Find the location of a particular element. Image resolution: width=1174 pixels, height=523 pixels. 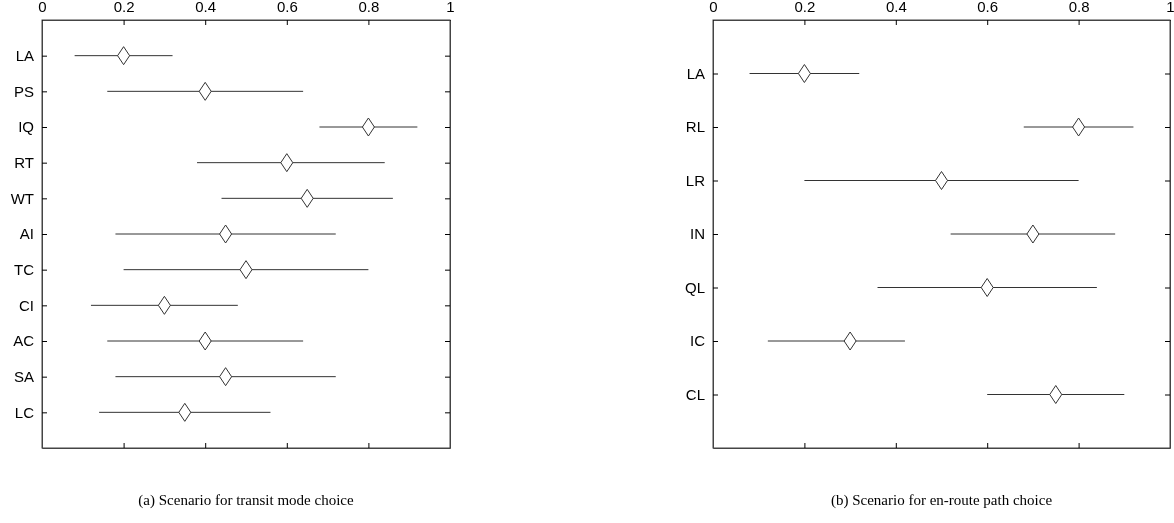

y-tick-label: AI is located at coordinates (26, 234).